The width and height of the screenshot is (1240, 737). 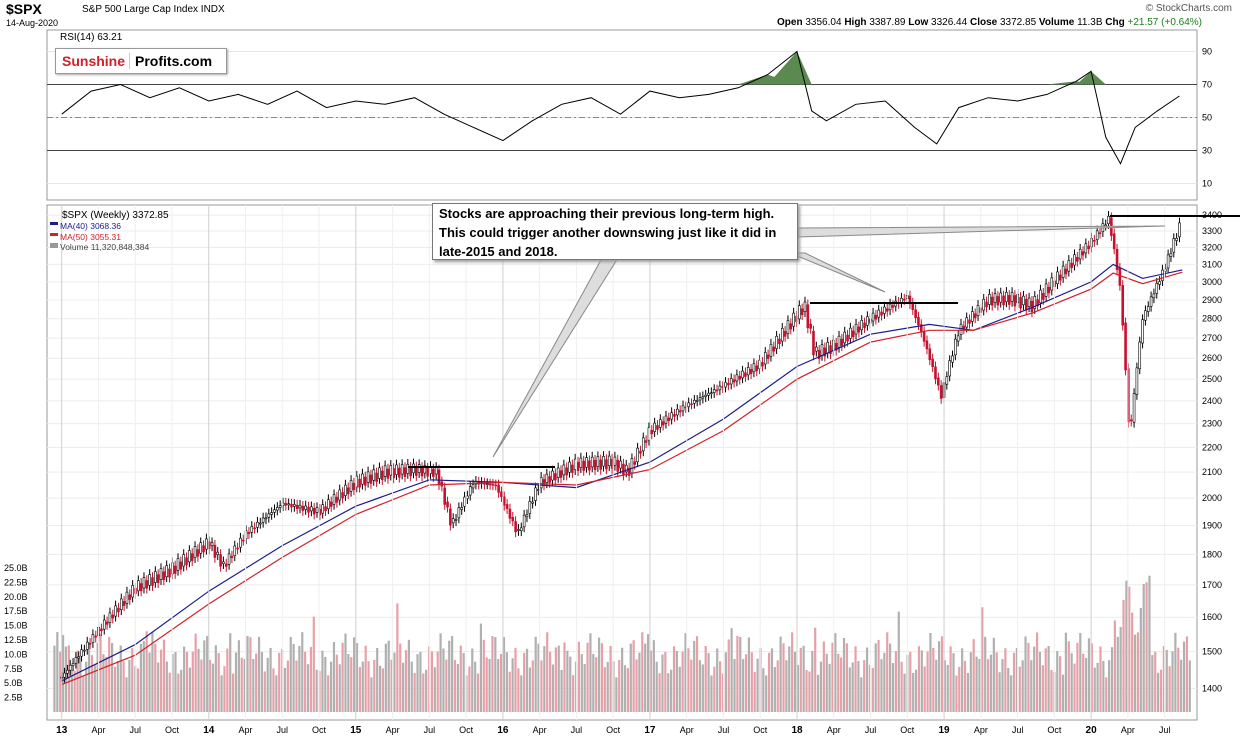 What do you see at coordinates (319, 730) in the screenshot?
I see `x-tick-label: Oct` at bounding box center [319, 730].